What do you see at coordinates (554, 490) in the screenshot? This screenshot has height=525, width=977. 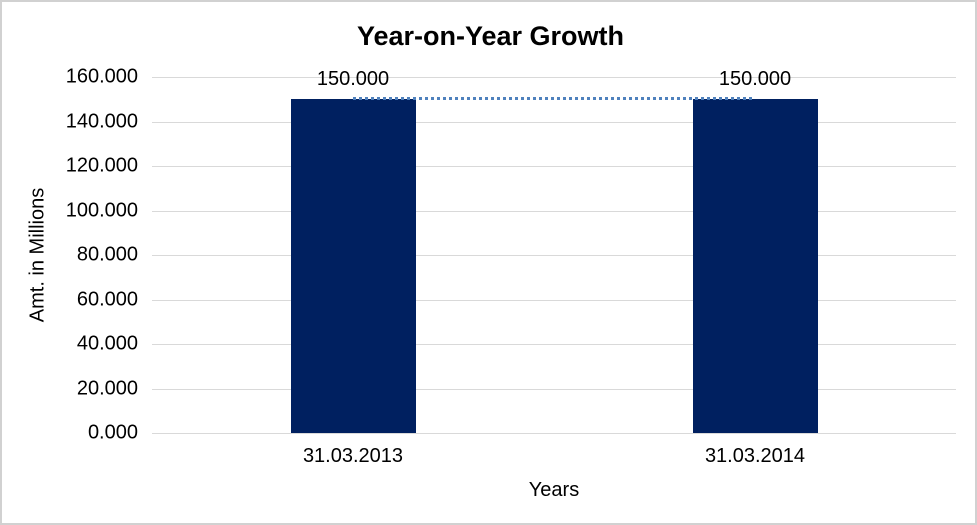 I see `x-axis-title: Years` at bounding box center [554, 490].